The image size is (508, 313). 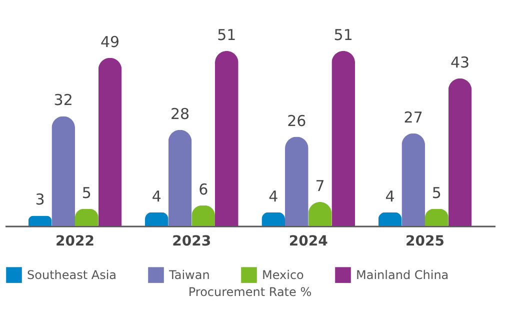 What do you see at coordinates (75, 242) in the screenshot?
I see `x-tick-label: 2022` at bounding box center [75, 242].